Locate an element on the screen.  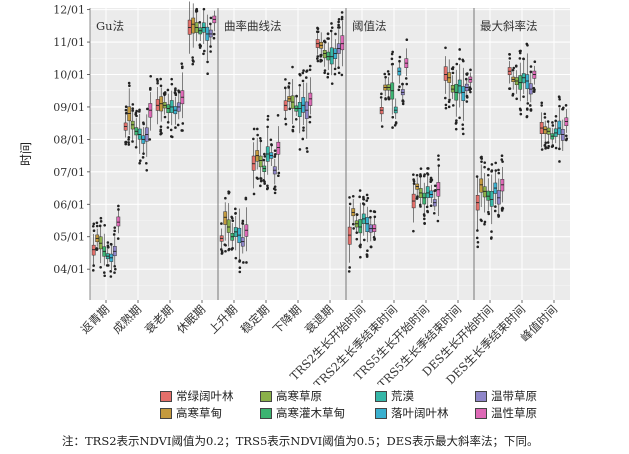
y-tick-label: 07/01 is located at coordinates (69, 172).